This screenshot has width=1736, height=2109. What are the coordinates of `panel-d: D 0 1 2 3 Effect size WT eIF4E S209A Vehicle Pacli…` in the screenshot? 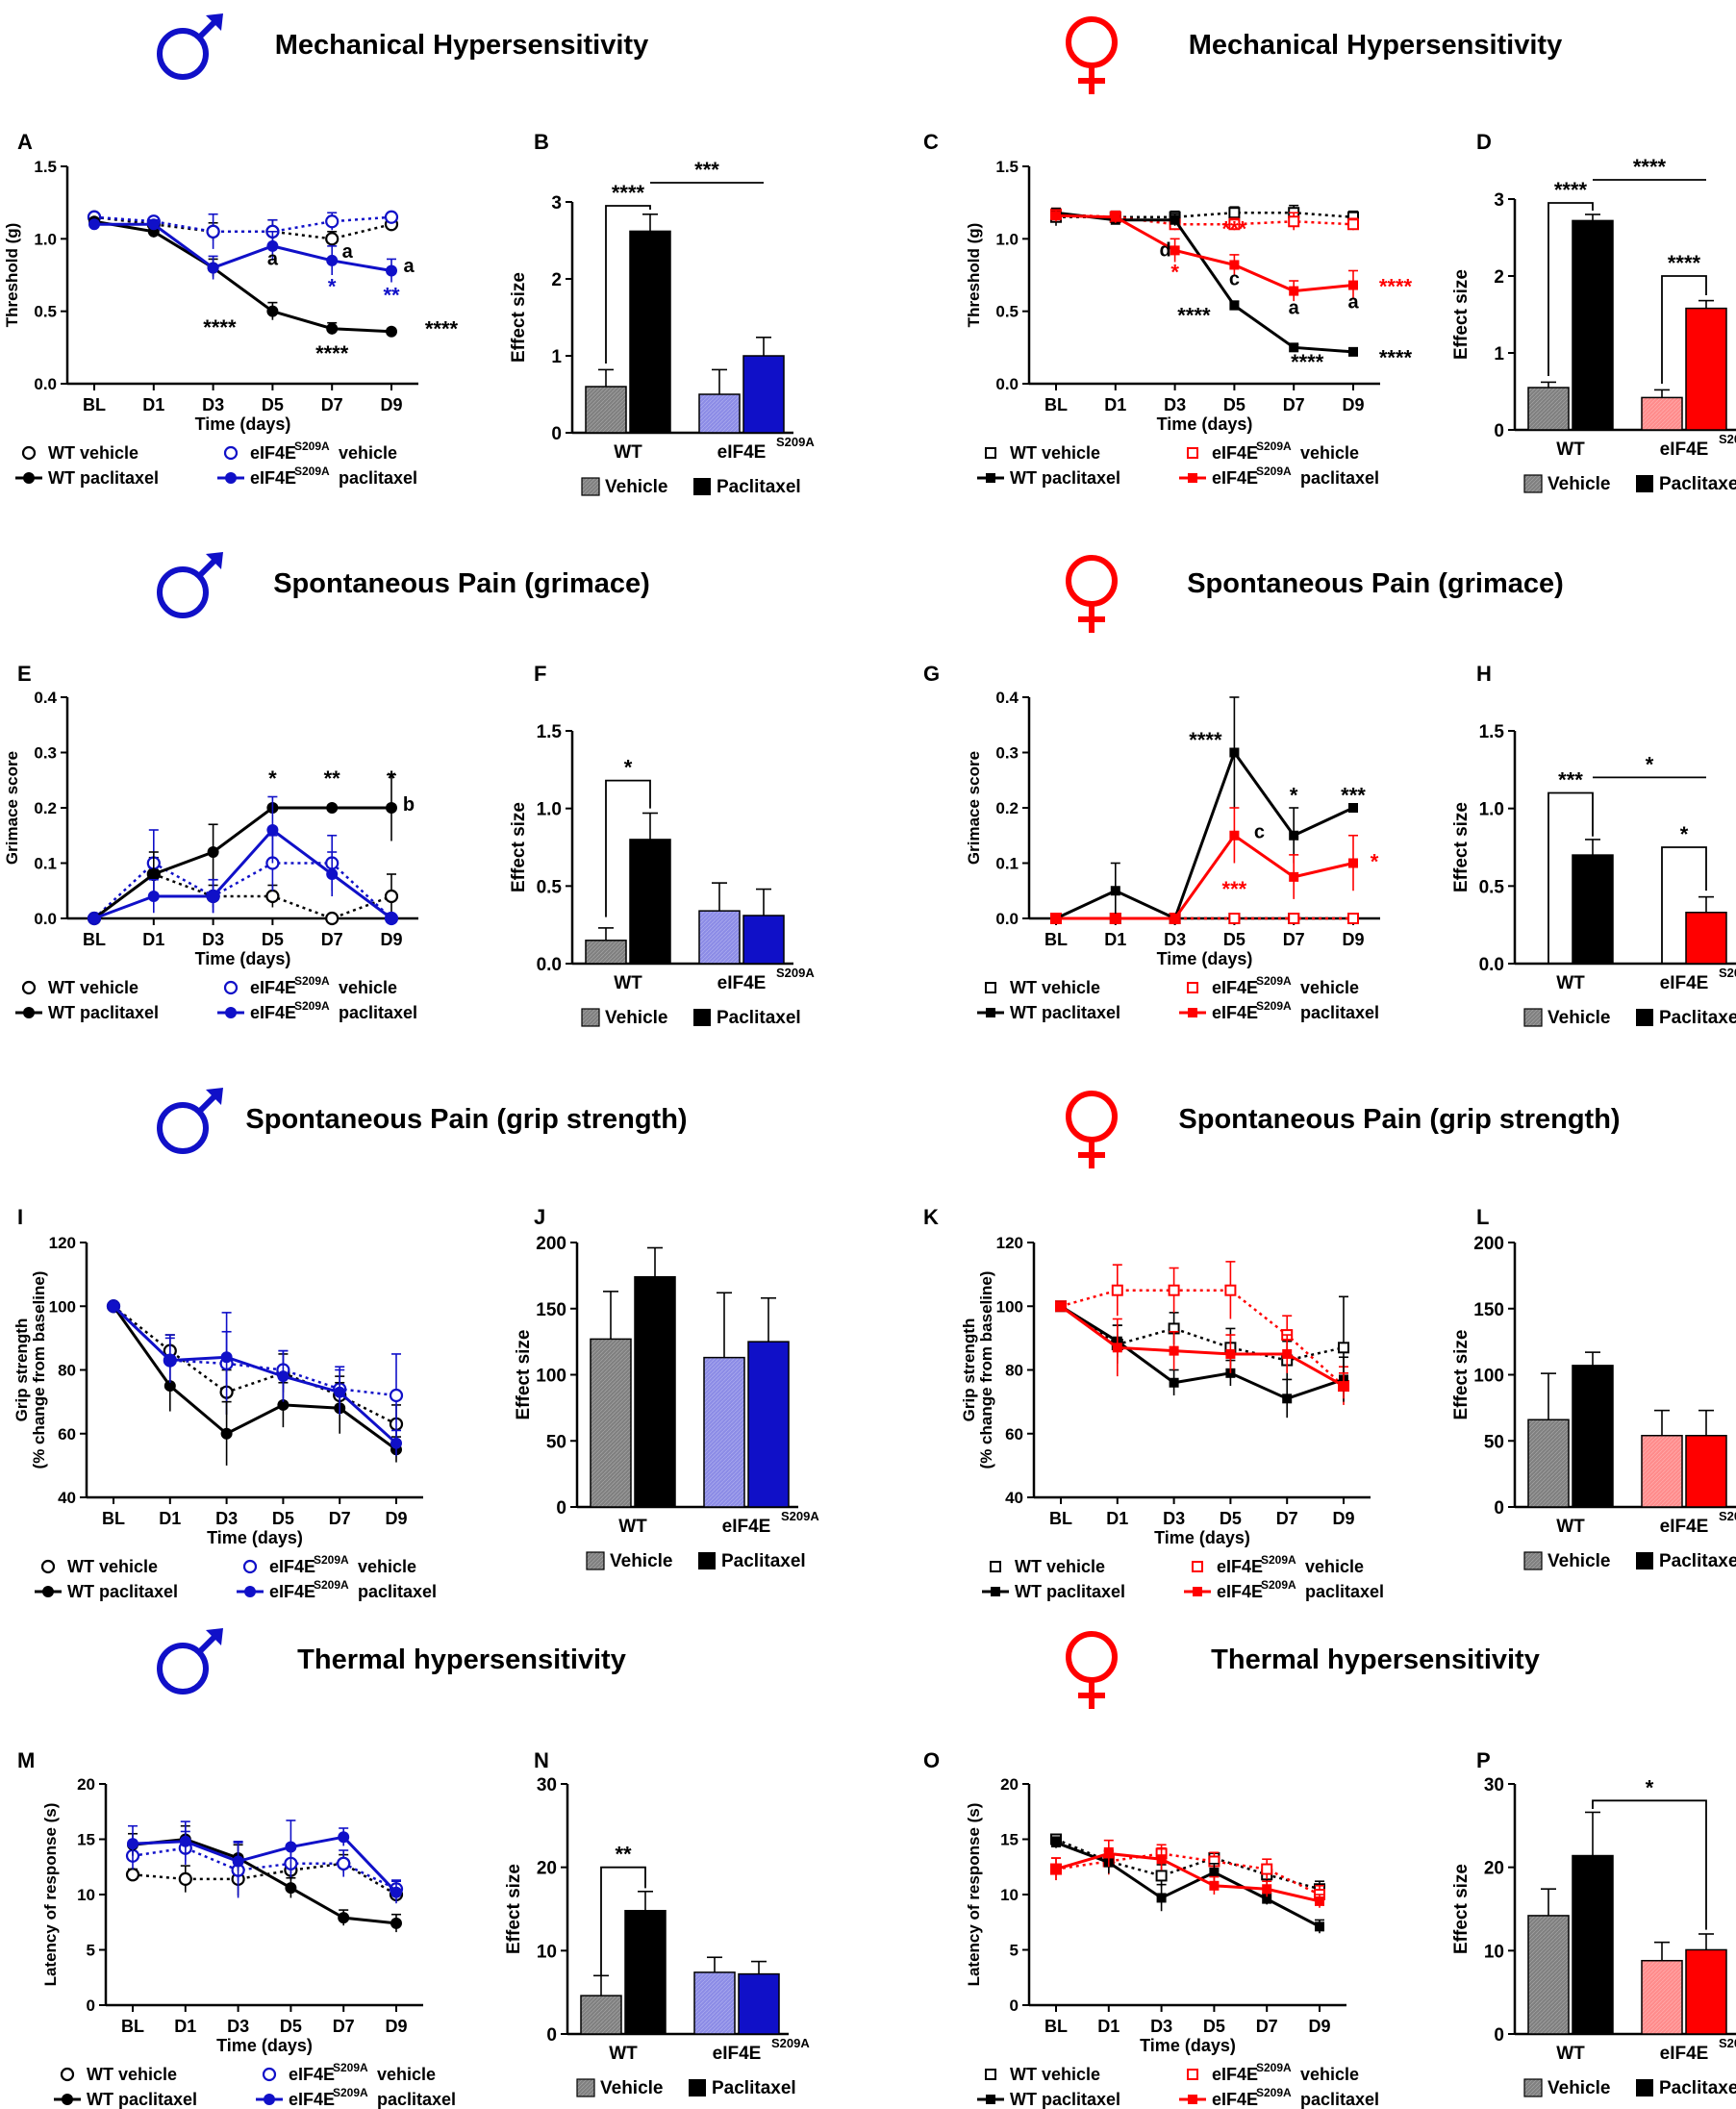 It's located at (1593, 312).